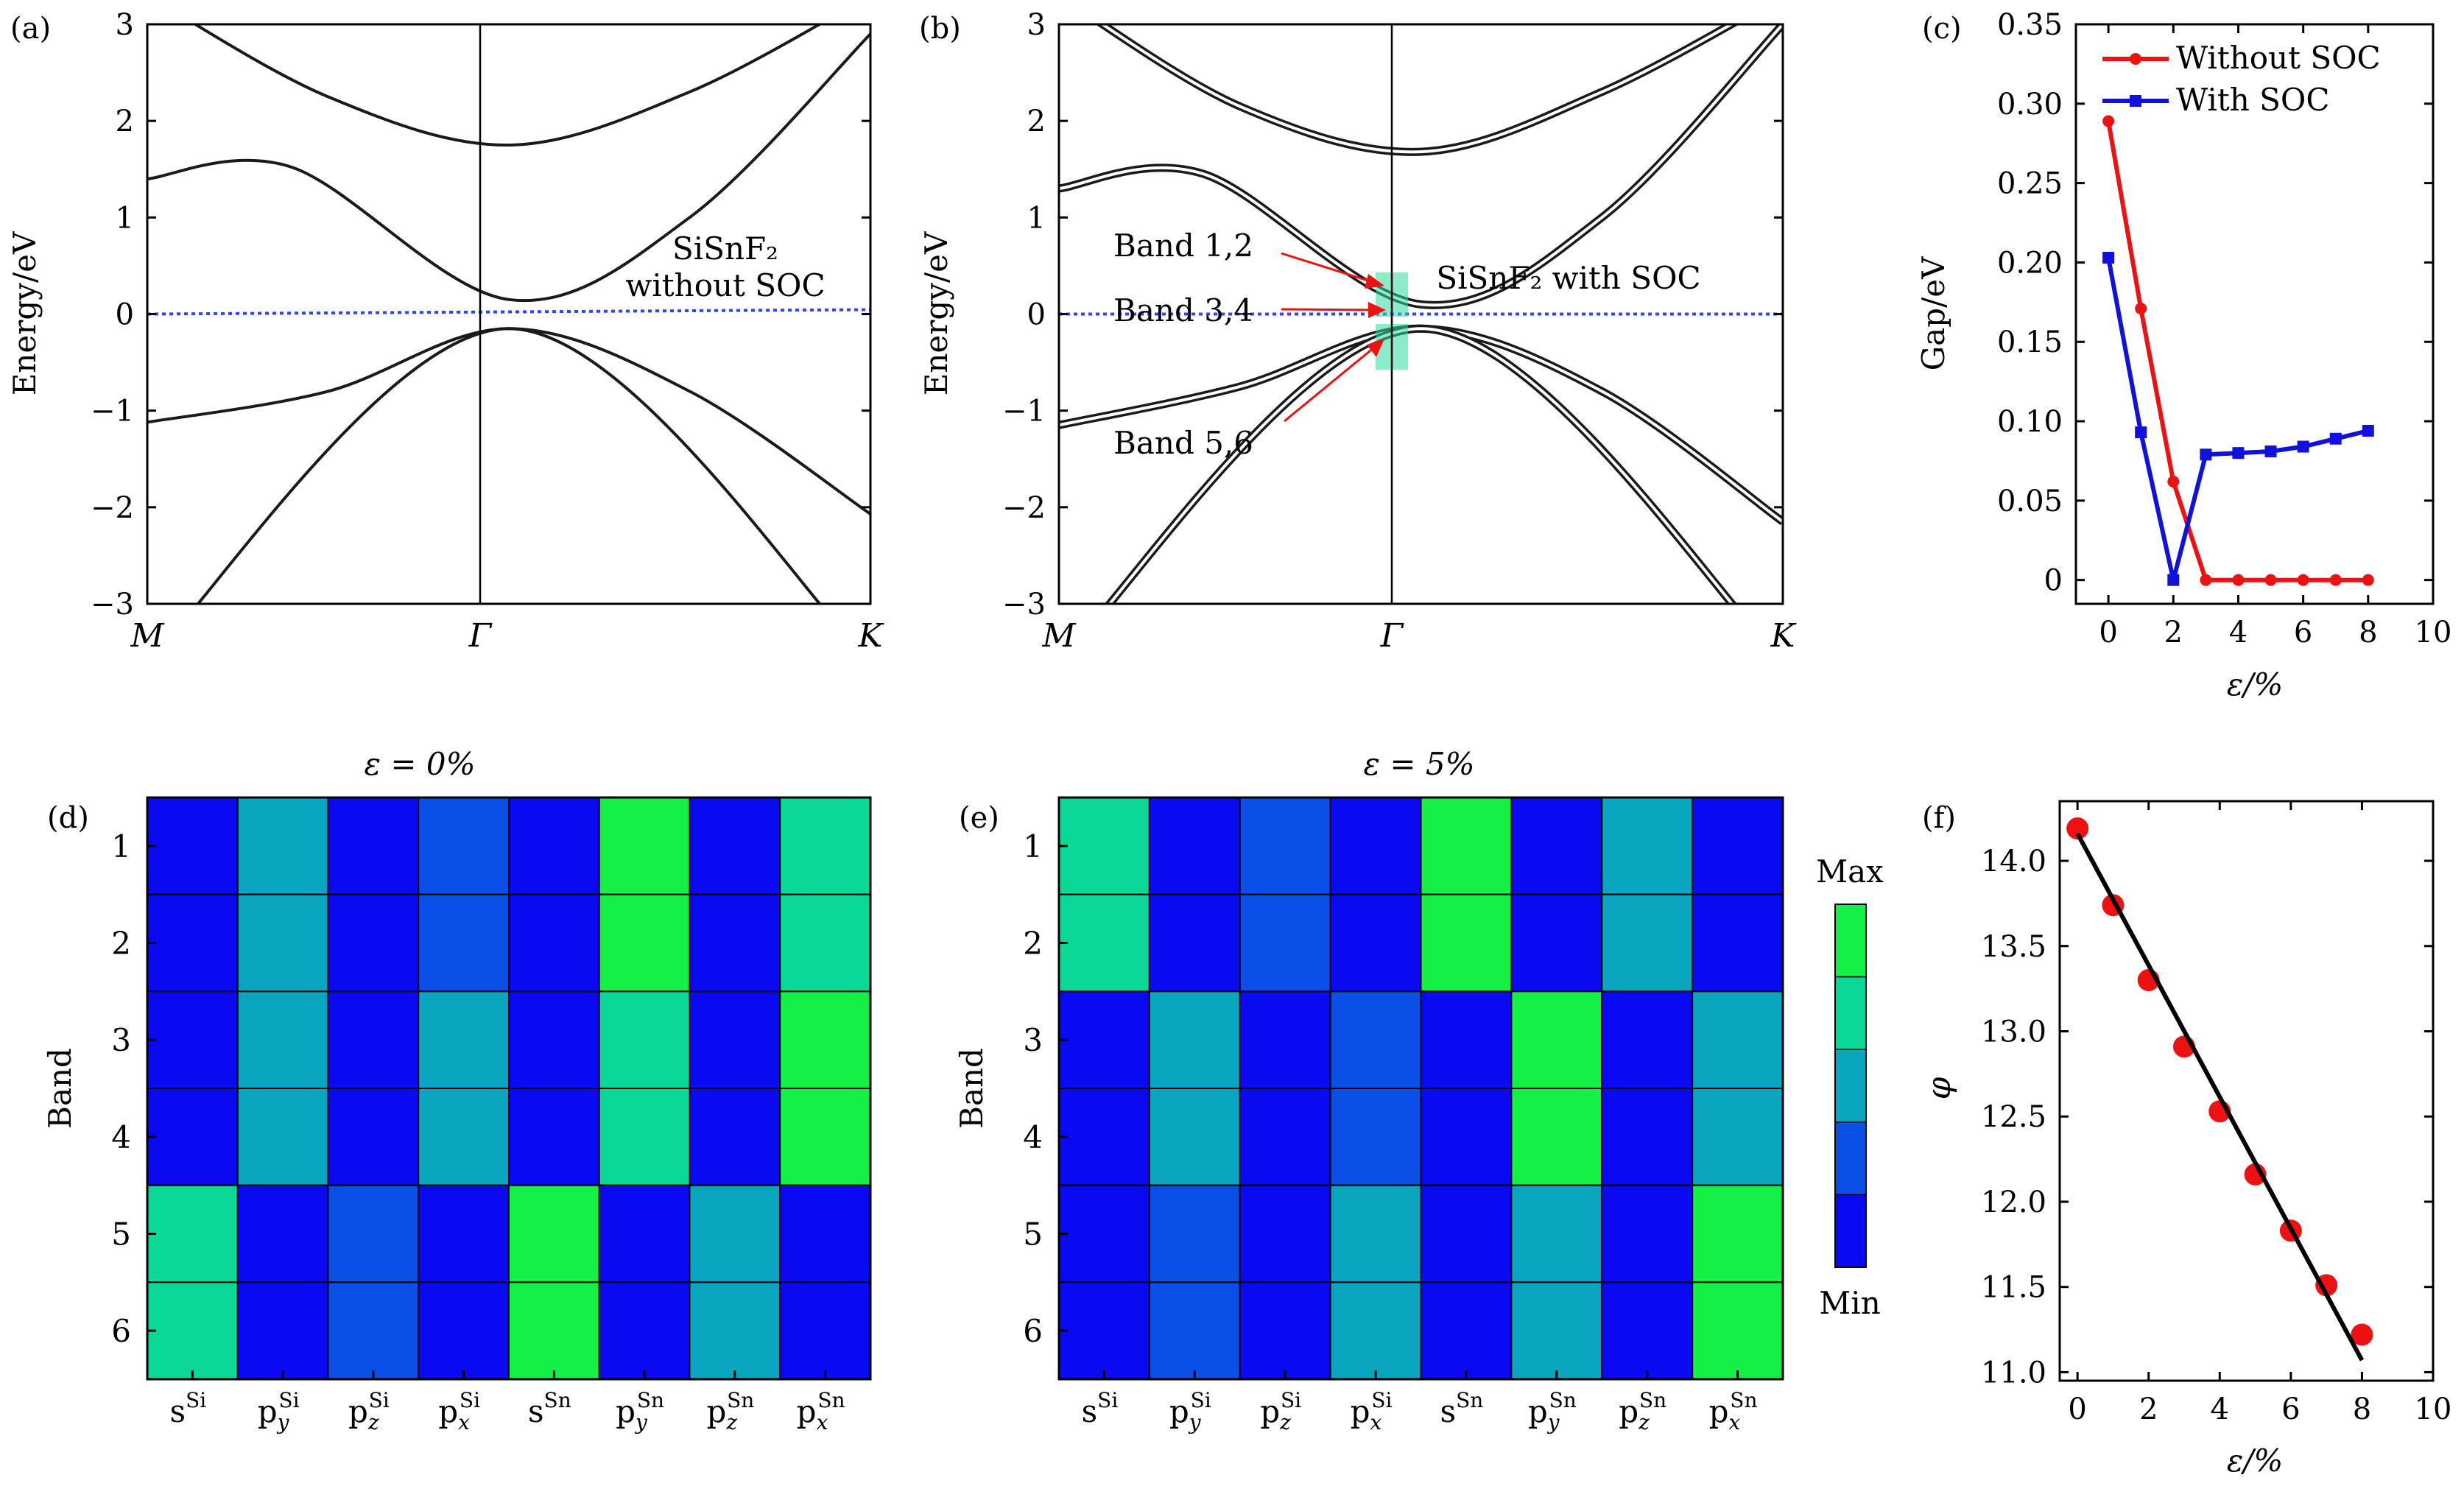 This screenshot has height=1486, width=2464. I want to click on panel-d-ylabel: Band, so click(60, 1088).